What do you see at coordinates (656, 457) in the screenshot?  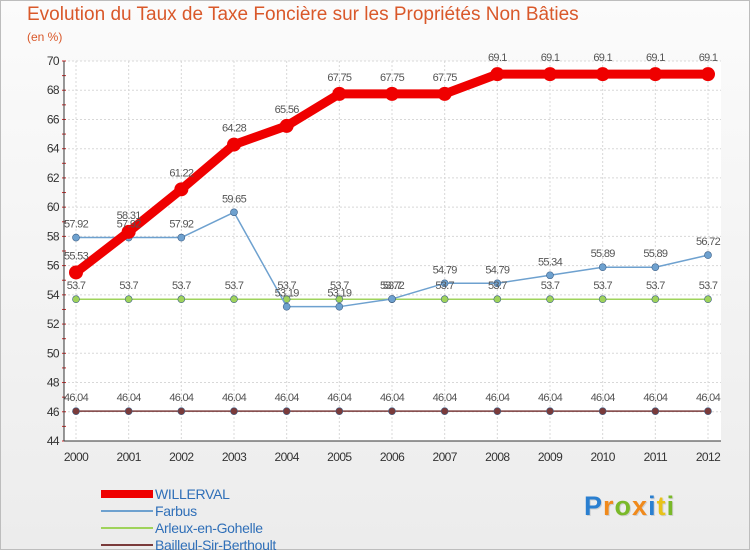 I see `x-tick-label: 2011` at bounding box center [656, 457].